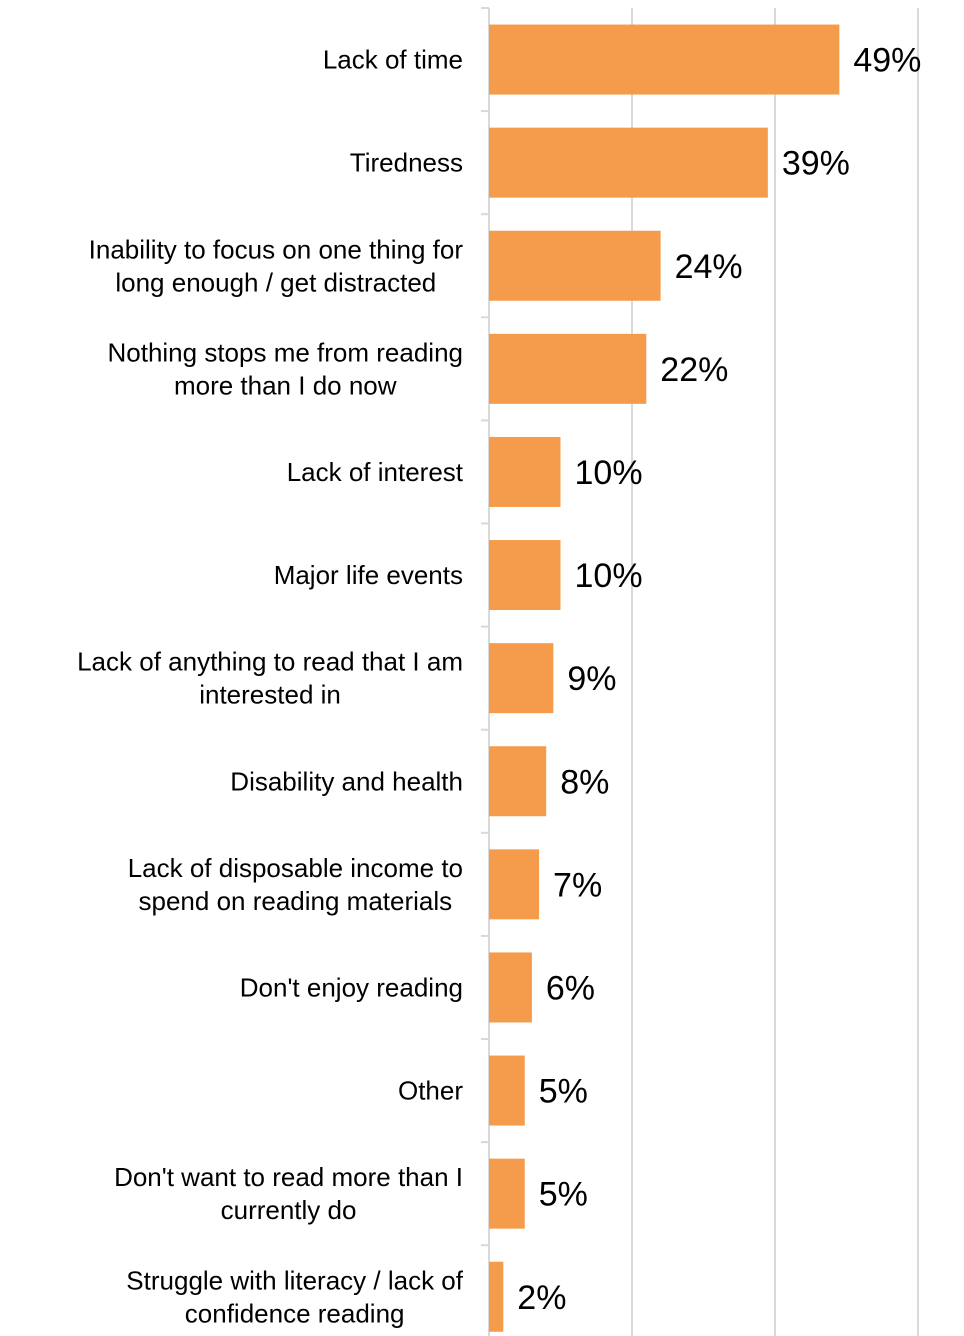 The width and height of the screenshot is (964, 1336). I want to click on data-label: 24%, so click(709, 267).